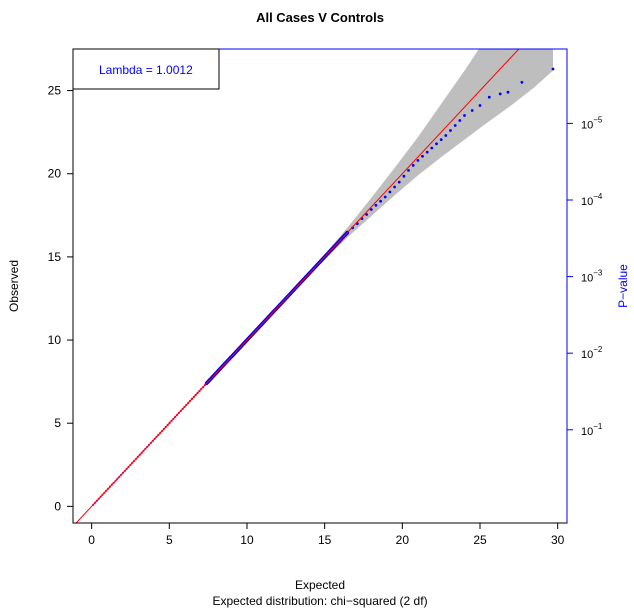  Describe the element at coordinates (325, 540) in the screenshot. I see `x-tick-label: 15` at that location.